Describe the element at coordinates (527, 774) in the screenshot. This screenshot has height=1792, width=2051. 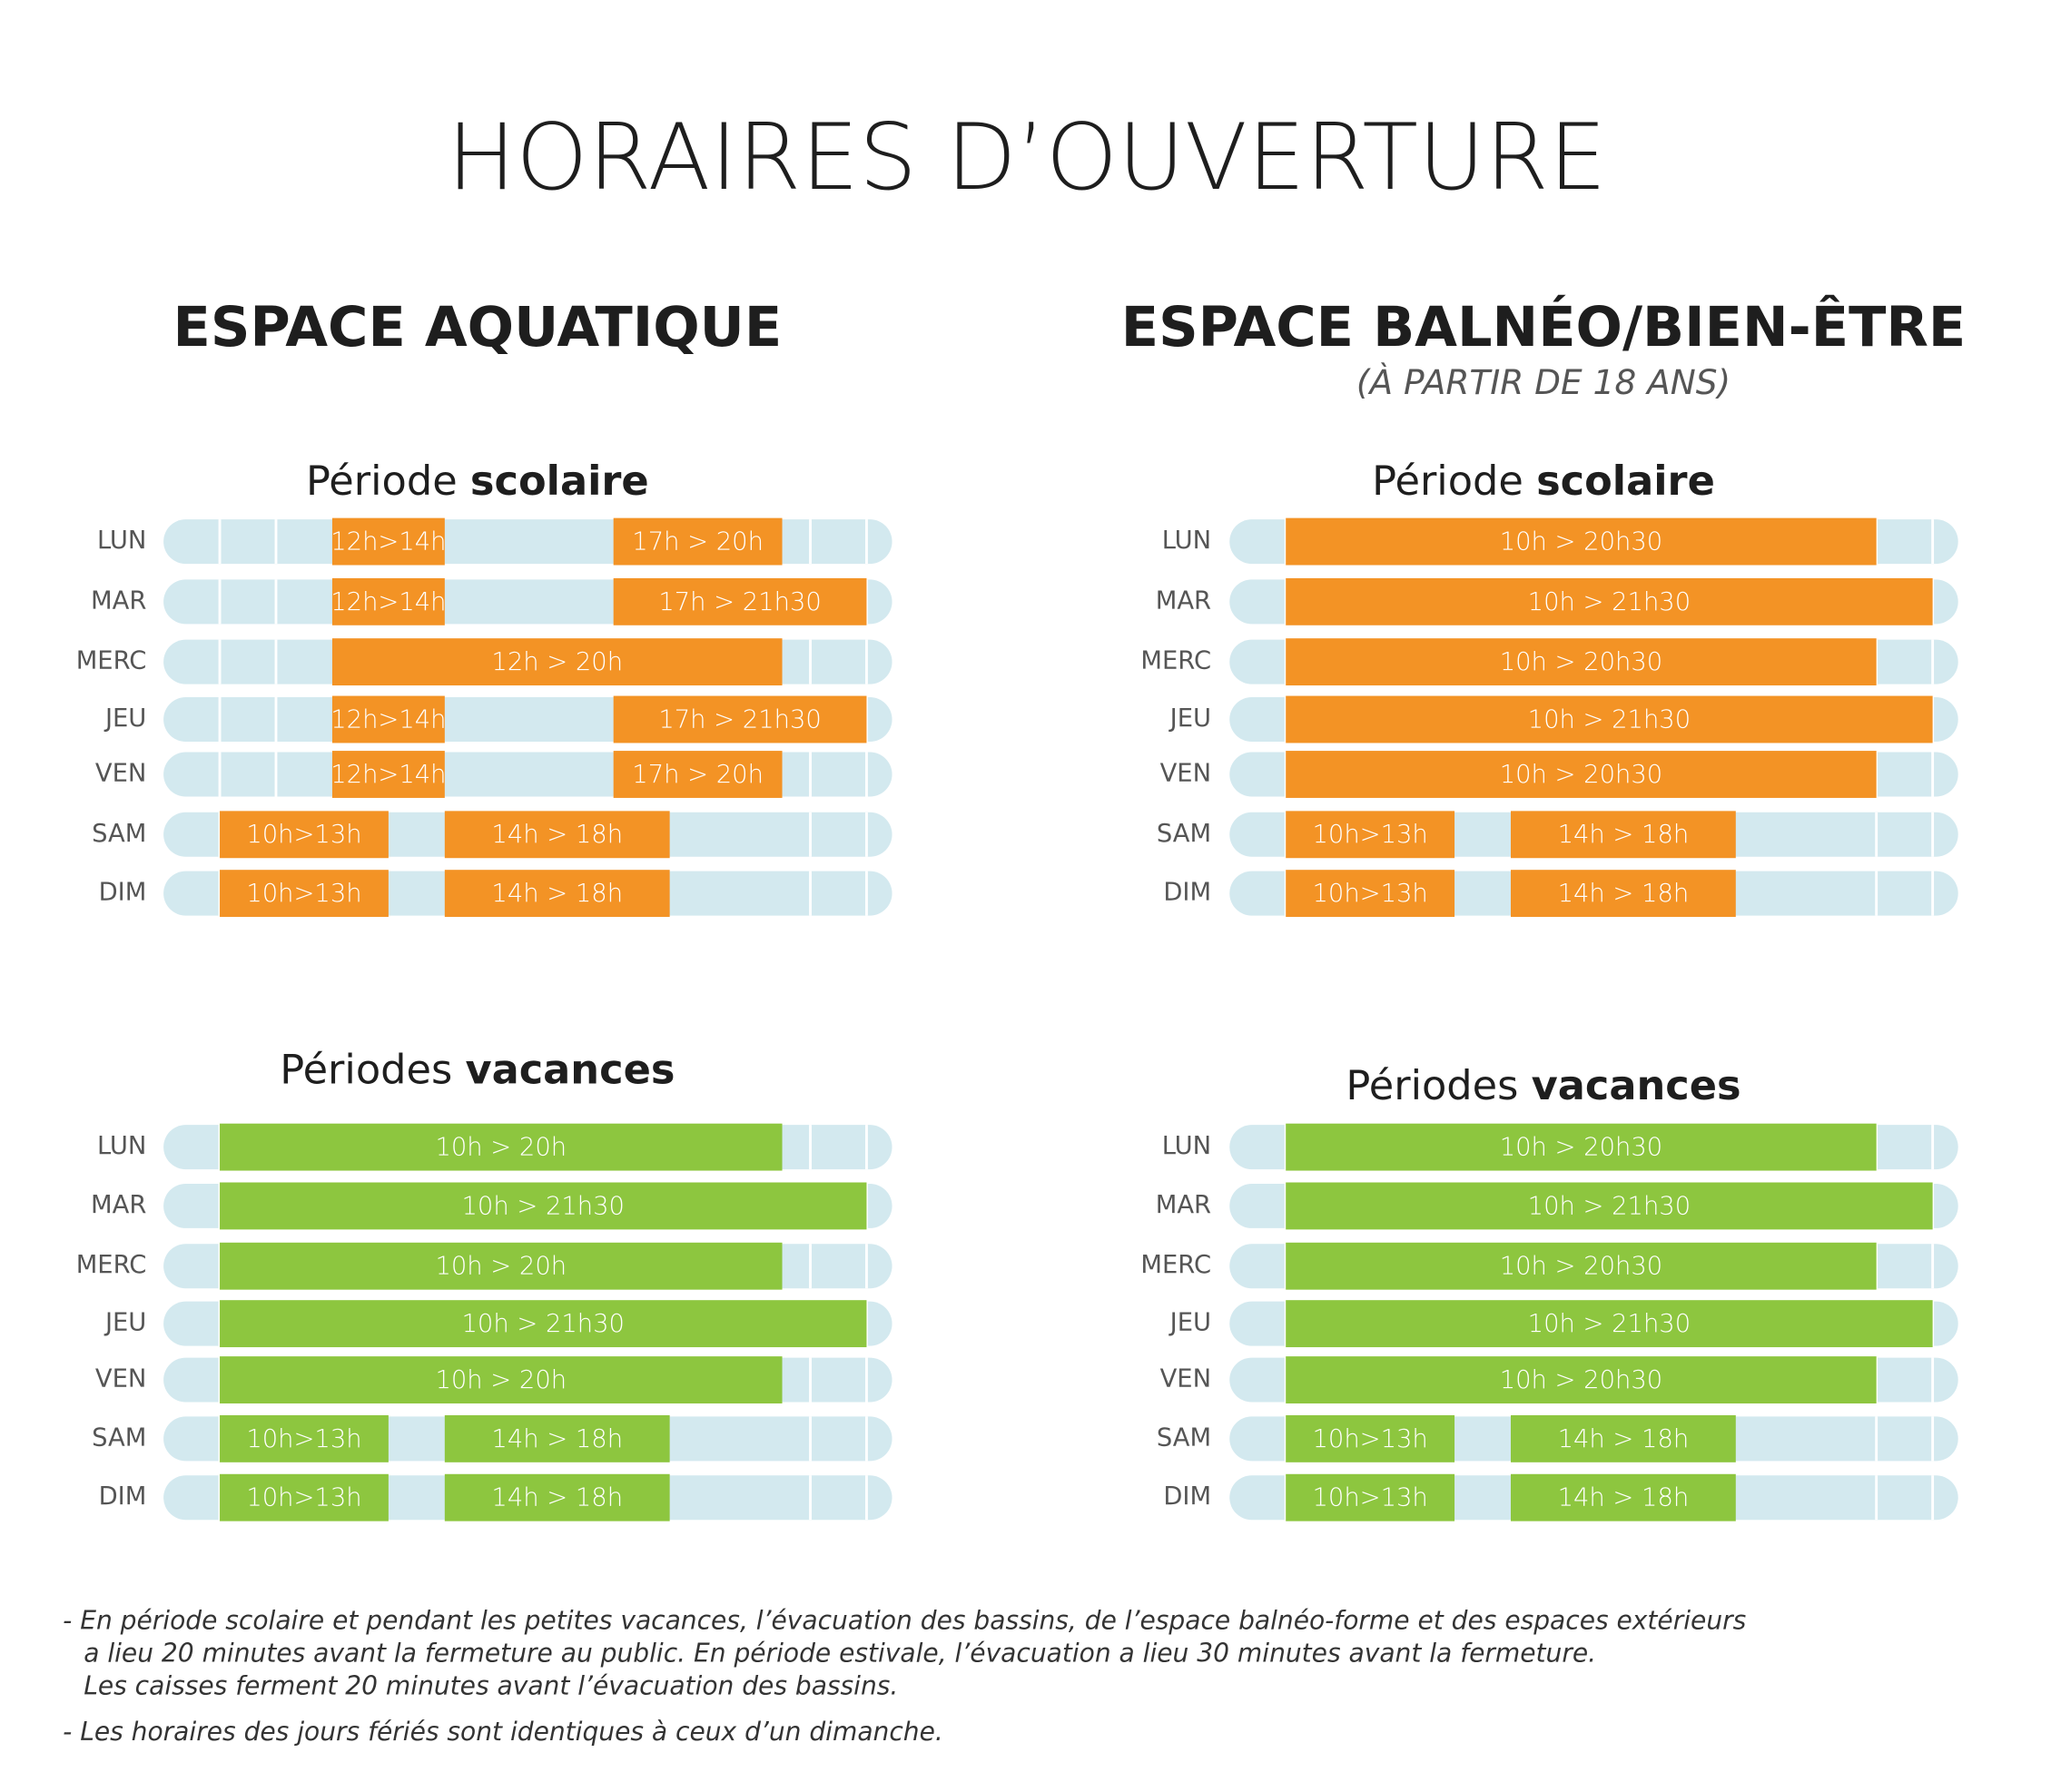
I see `track` at that location.